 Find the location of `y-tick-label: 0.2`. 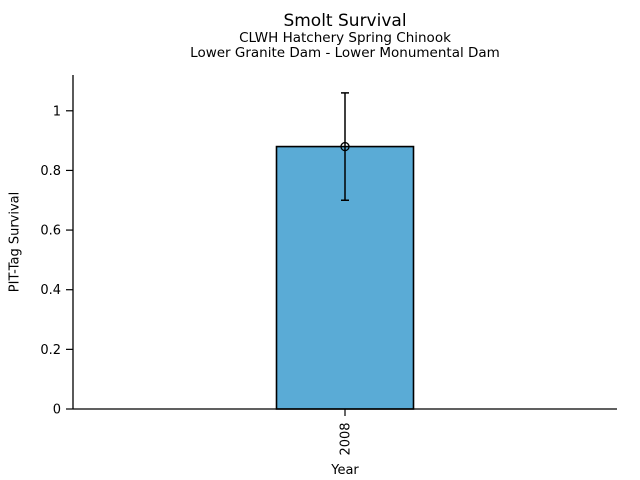

y-tick-label: 0.2 is located at coordinates (50, 350).